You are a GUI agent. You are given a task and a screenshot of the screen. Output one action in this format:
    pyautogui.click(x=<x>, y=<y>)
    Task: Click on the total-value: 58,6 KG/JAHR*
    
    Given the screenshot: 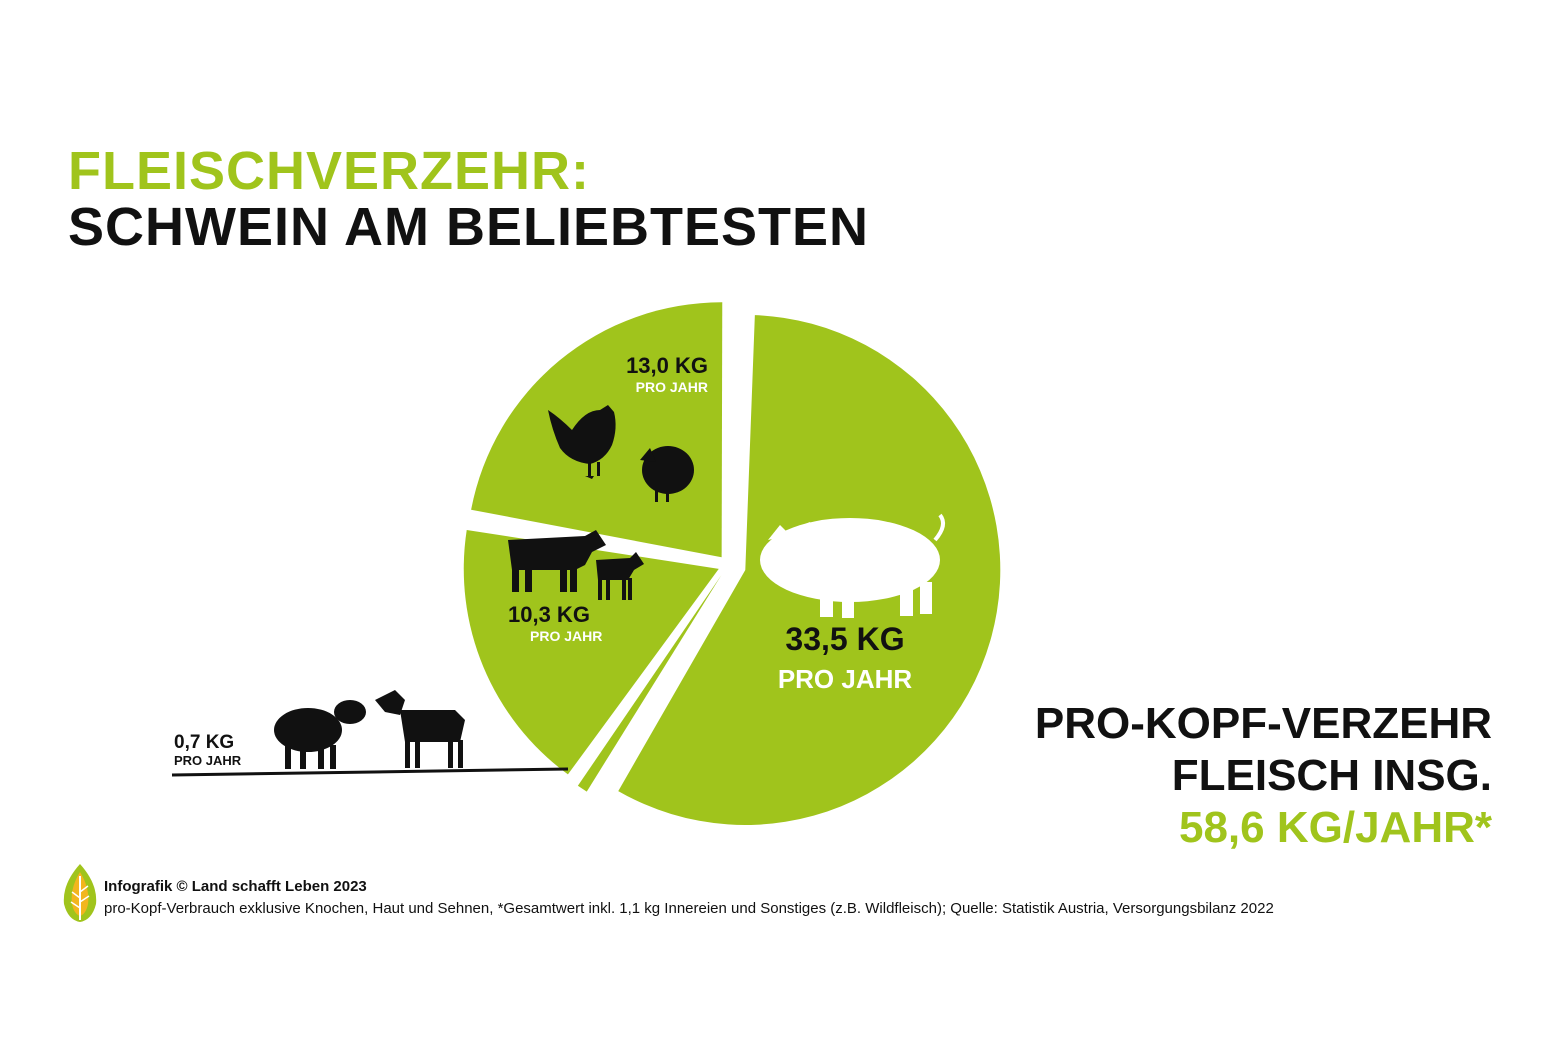 What is the action you would take?
    pyautogui.click(x=1335, y=827)
    